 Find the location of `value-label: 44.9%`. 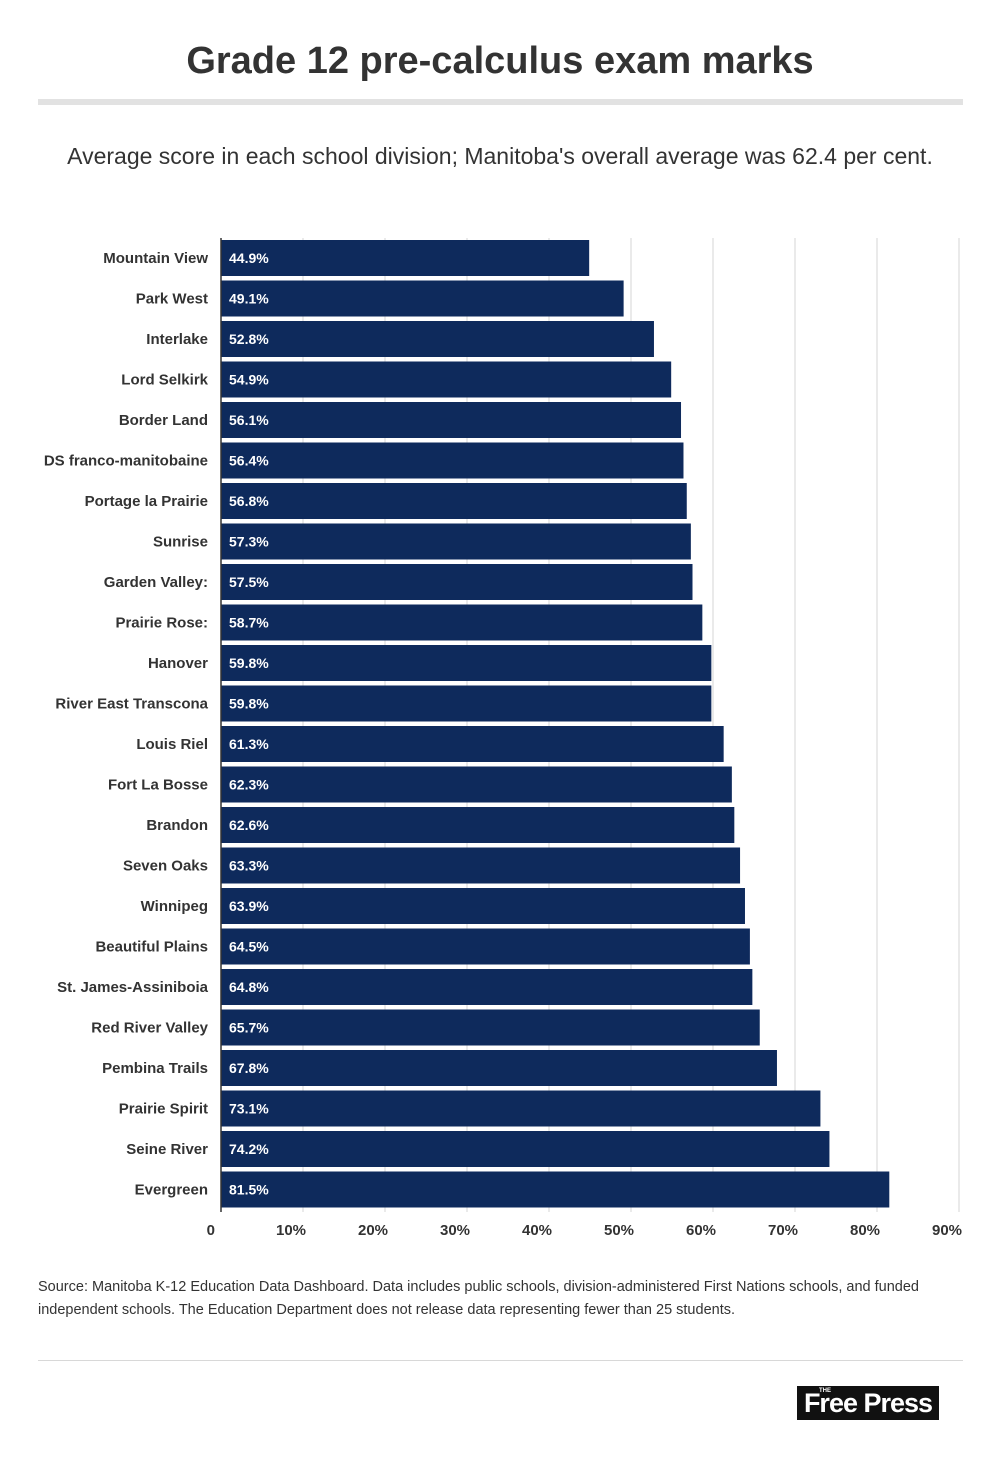

value-label: 44.9% is located at coordinates (249, 258).